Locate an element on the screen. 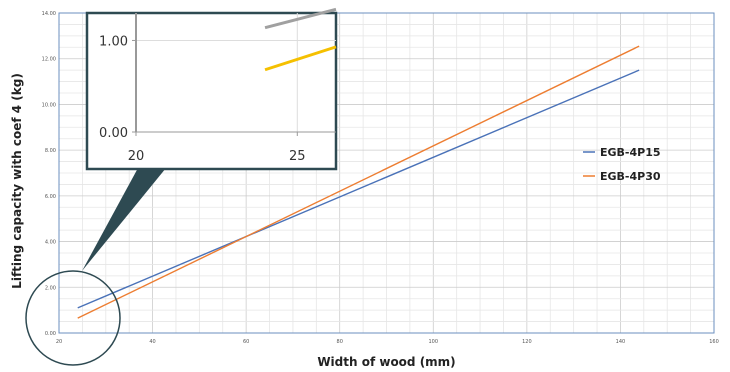 The image size is (730, 372). y-axis-title: Lifting capacity with coef 4 (kg) is located at coordinates (17, 181).